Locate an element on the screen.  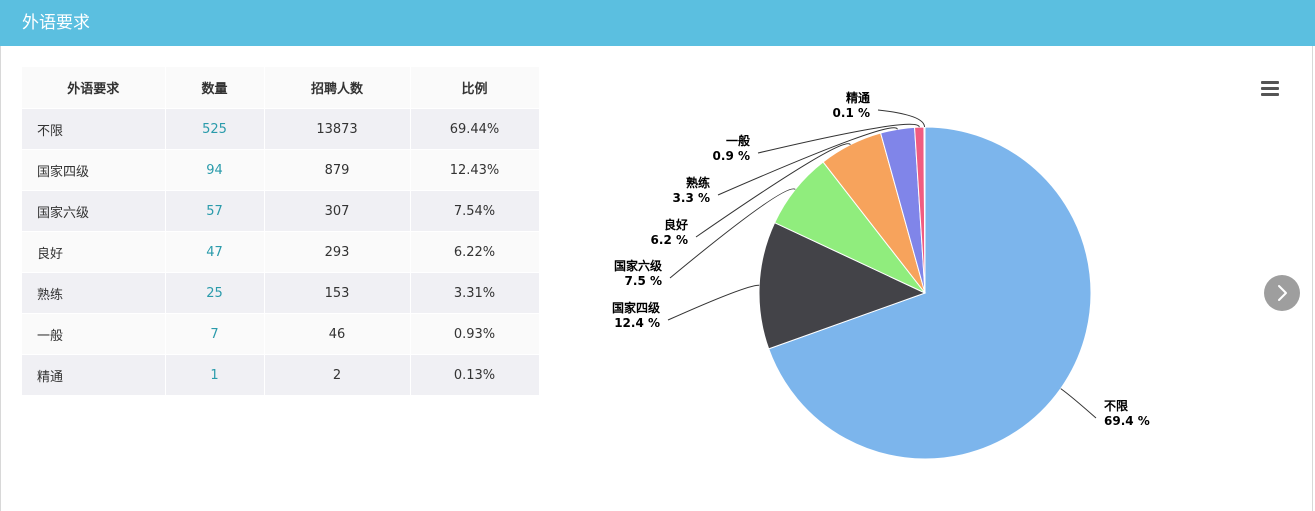
cell-requirement: 不限 is located at coordinates (94, 129).